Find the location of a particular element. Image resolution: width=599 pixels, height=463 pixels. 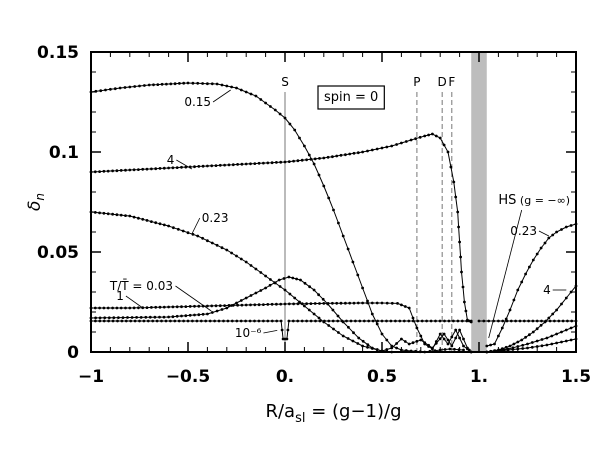

series-label-5: 10⁻⁶ is located at coordinates (248, 333).